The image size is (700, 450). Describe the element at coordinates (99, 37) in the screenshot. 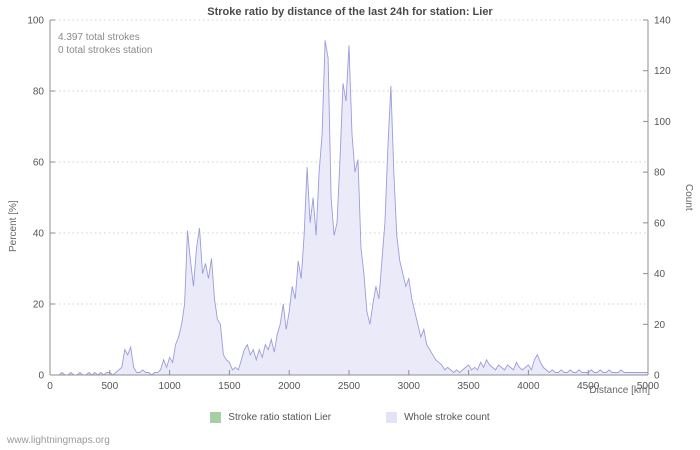

I see `total-strokes-line: 4.397 total strokes` at that location.